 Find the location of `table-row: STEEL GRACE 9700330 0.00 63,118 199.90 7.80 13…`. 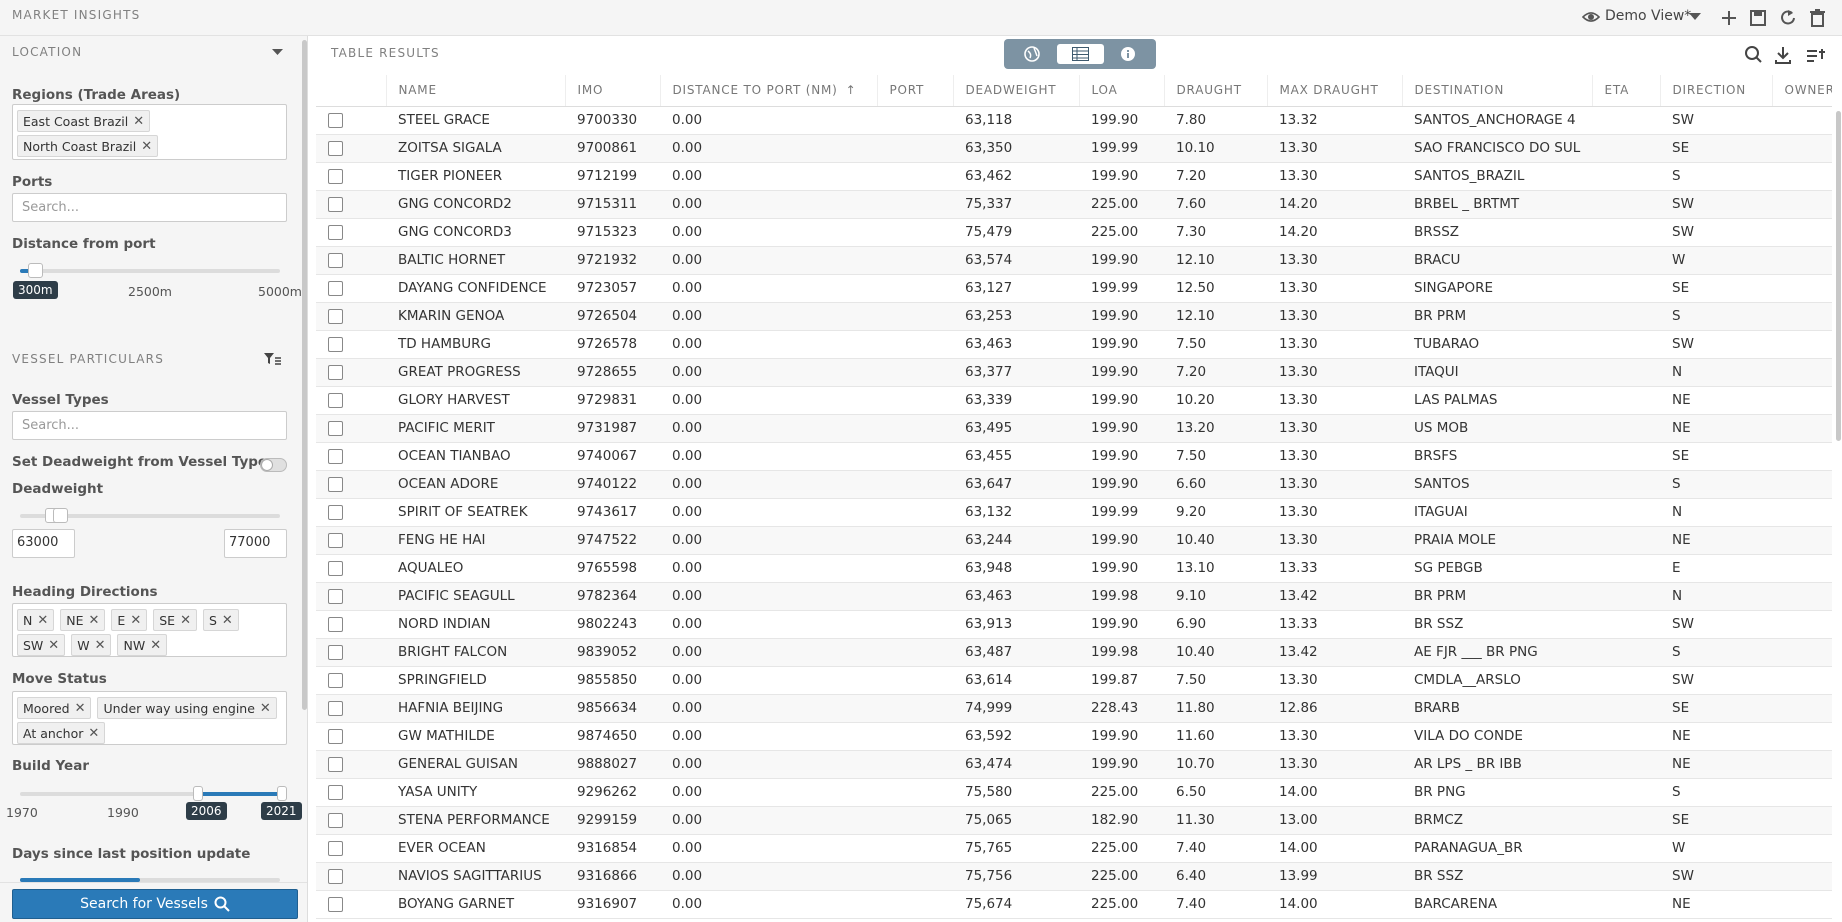

table-row: STEEL GRACE 9700330 0.00 63,118 199.90 7.80 13… is located at coordinates (1074, 120).